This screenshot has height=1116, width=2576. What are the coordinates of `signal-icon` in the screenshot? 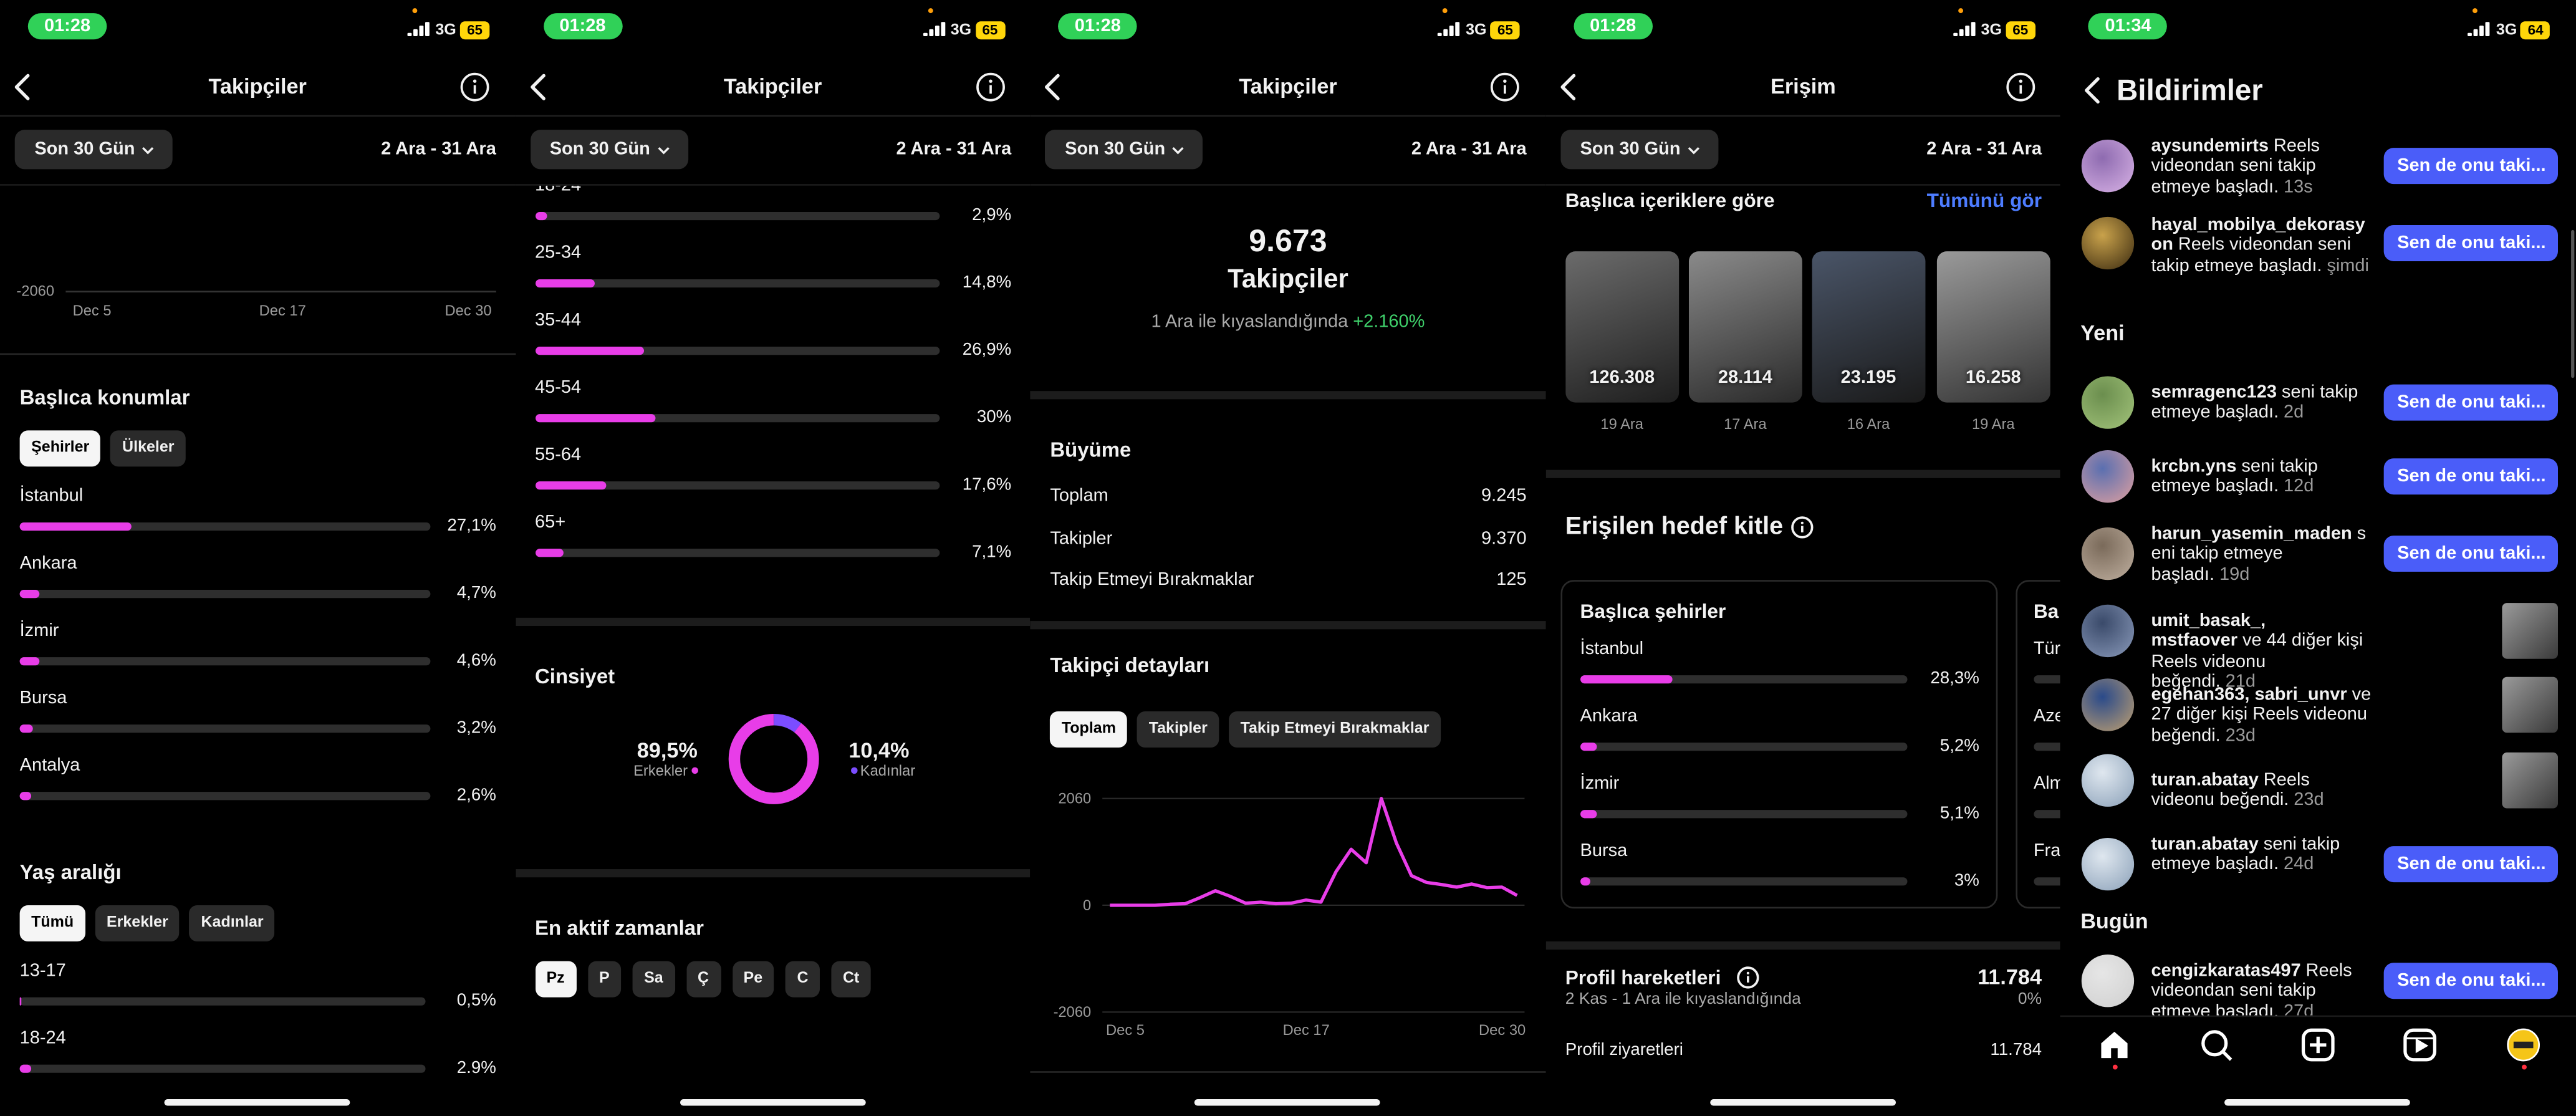 It's located at (1449, 29).